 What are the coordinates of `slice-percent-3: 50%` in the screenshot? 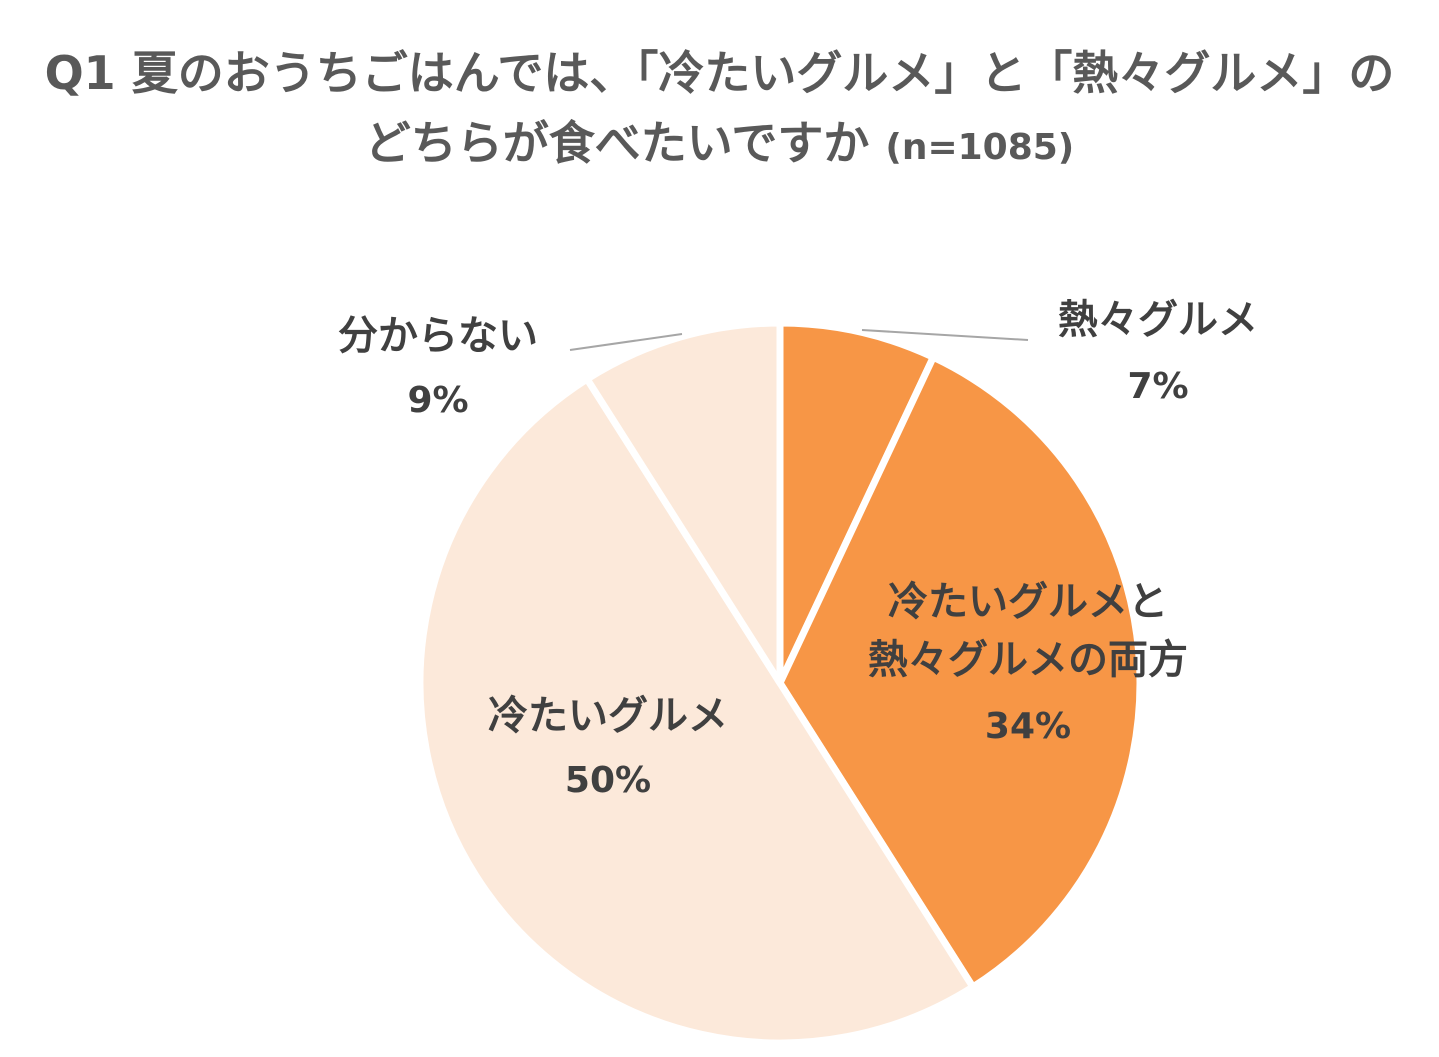 It's located at (608, 780).